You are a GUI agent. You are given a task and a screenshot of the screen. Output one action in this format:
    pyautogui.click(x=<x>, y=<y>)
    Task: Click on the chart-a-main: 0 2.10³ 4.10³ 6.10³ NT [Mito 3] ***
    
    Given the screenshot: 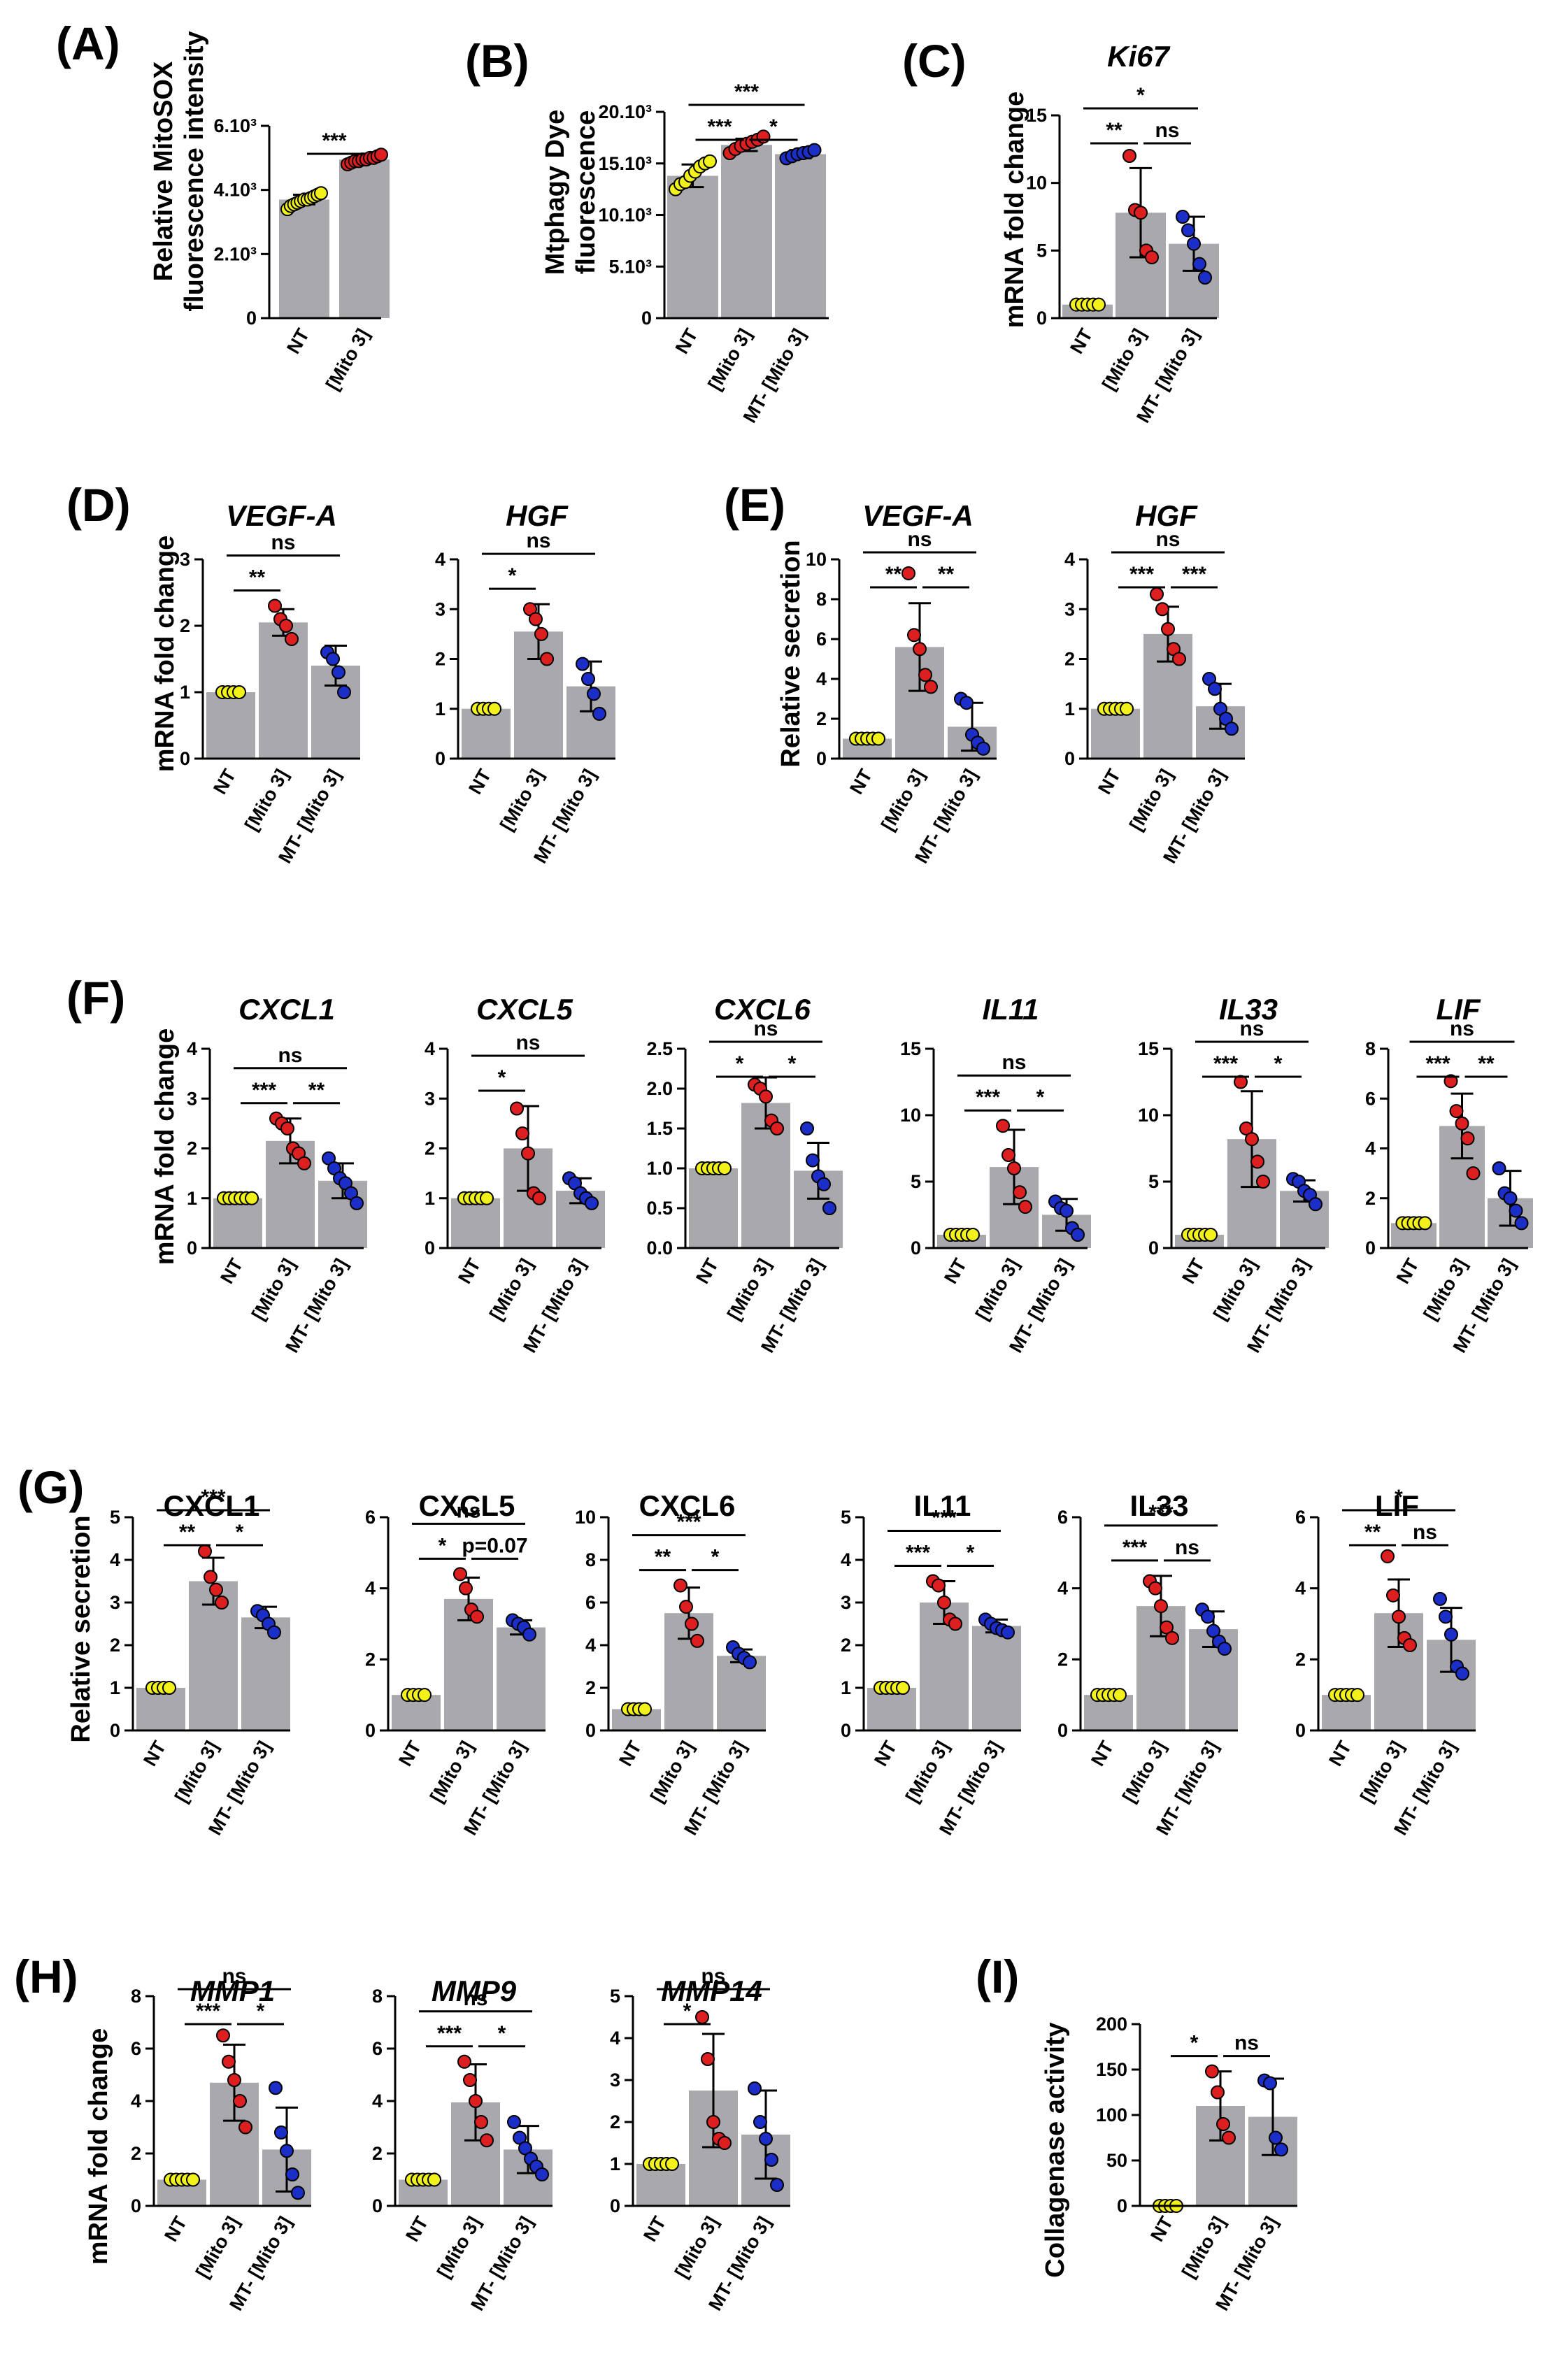 What is the action you would take?
    pyautogui.click(x=301, y=254)
    